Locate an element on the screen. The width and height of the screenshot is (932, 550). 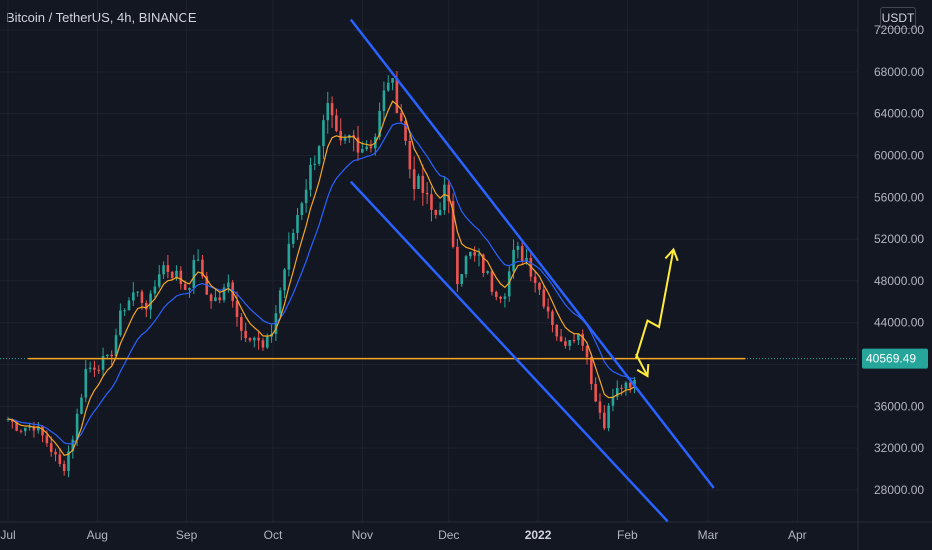
x-tick-label: Feb is located at coordinates (627, 535).